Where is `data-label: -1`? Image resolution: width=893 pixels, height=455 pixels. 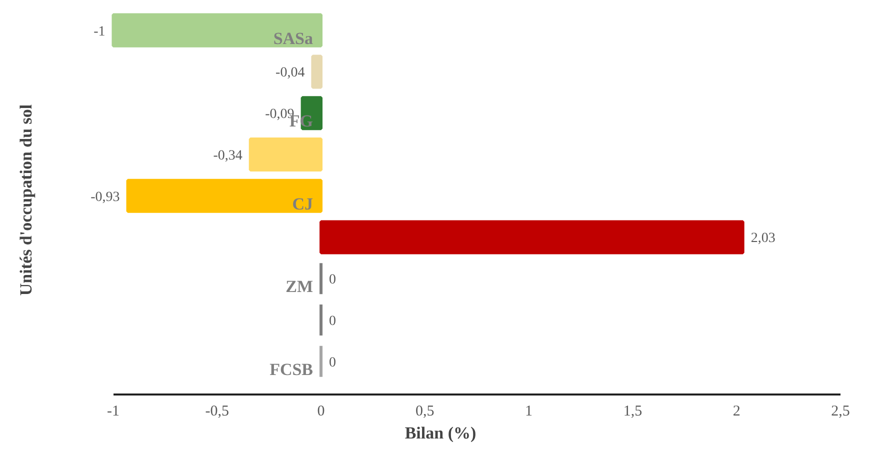
data-label: -1 is located at coordinates (100, 32).